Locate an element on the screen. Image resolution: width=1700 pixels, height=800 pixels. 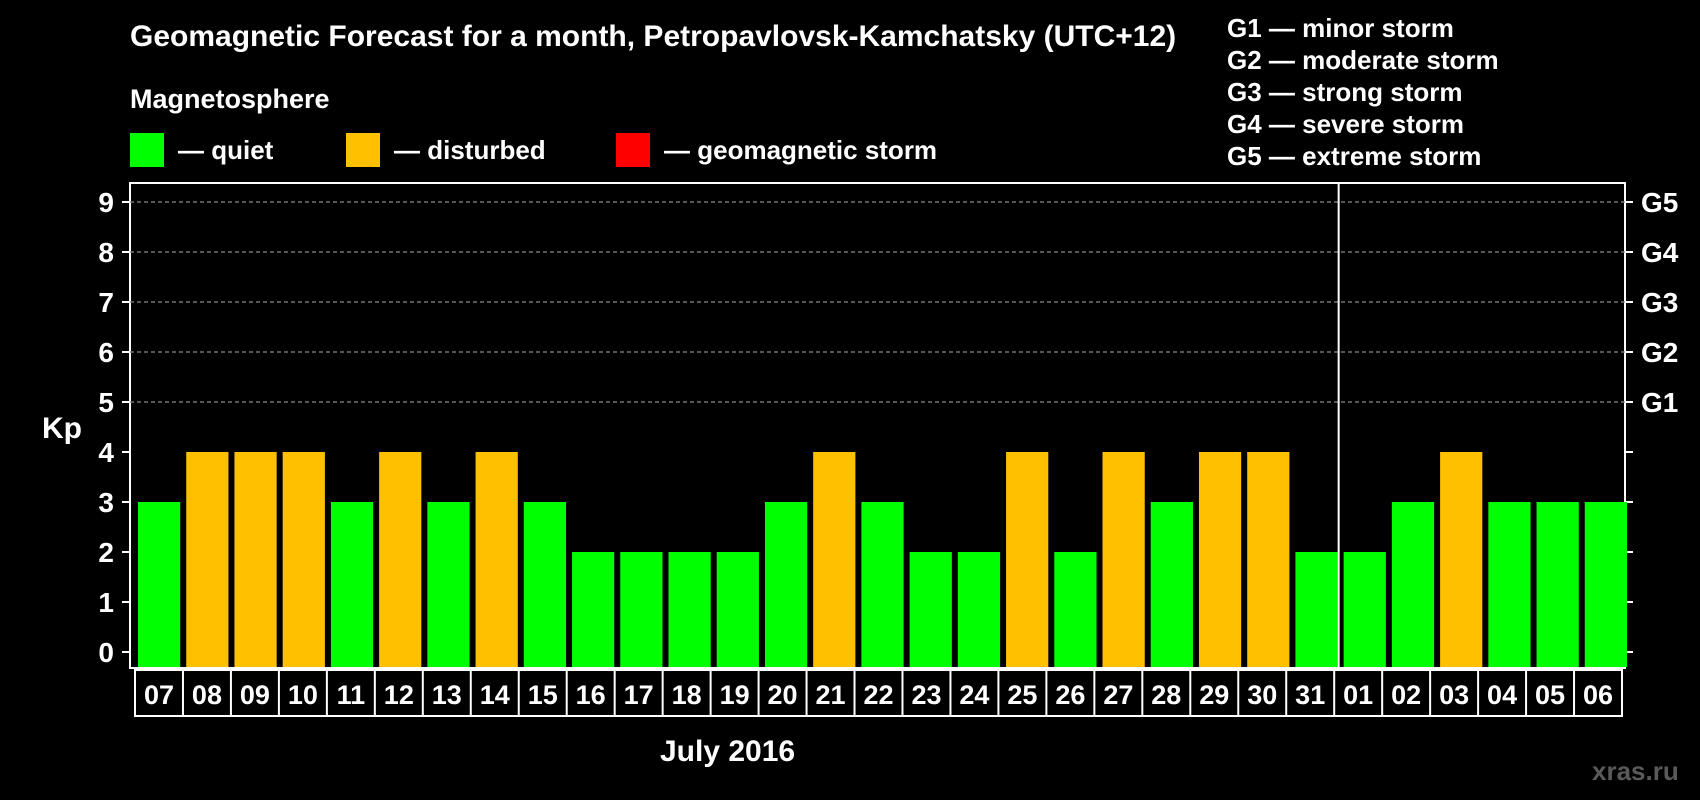
y-tick-label: 1 is located at coordinates (106, 602).